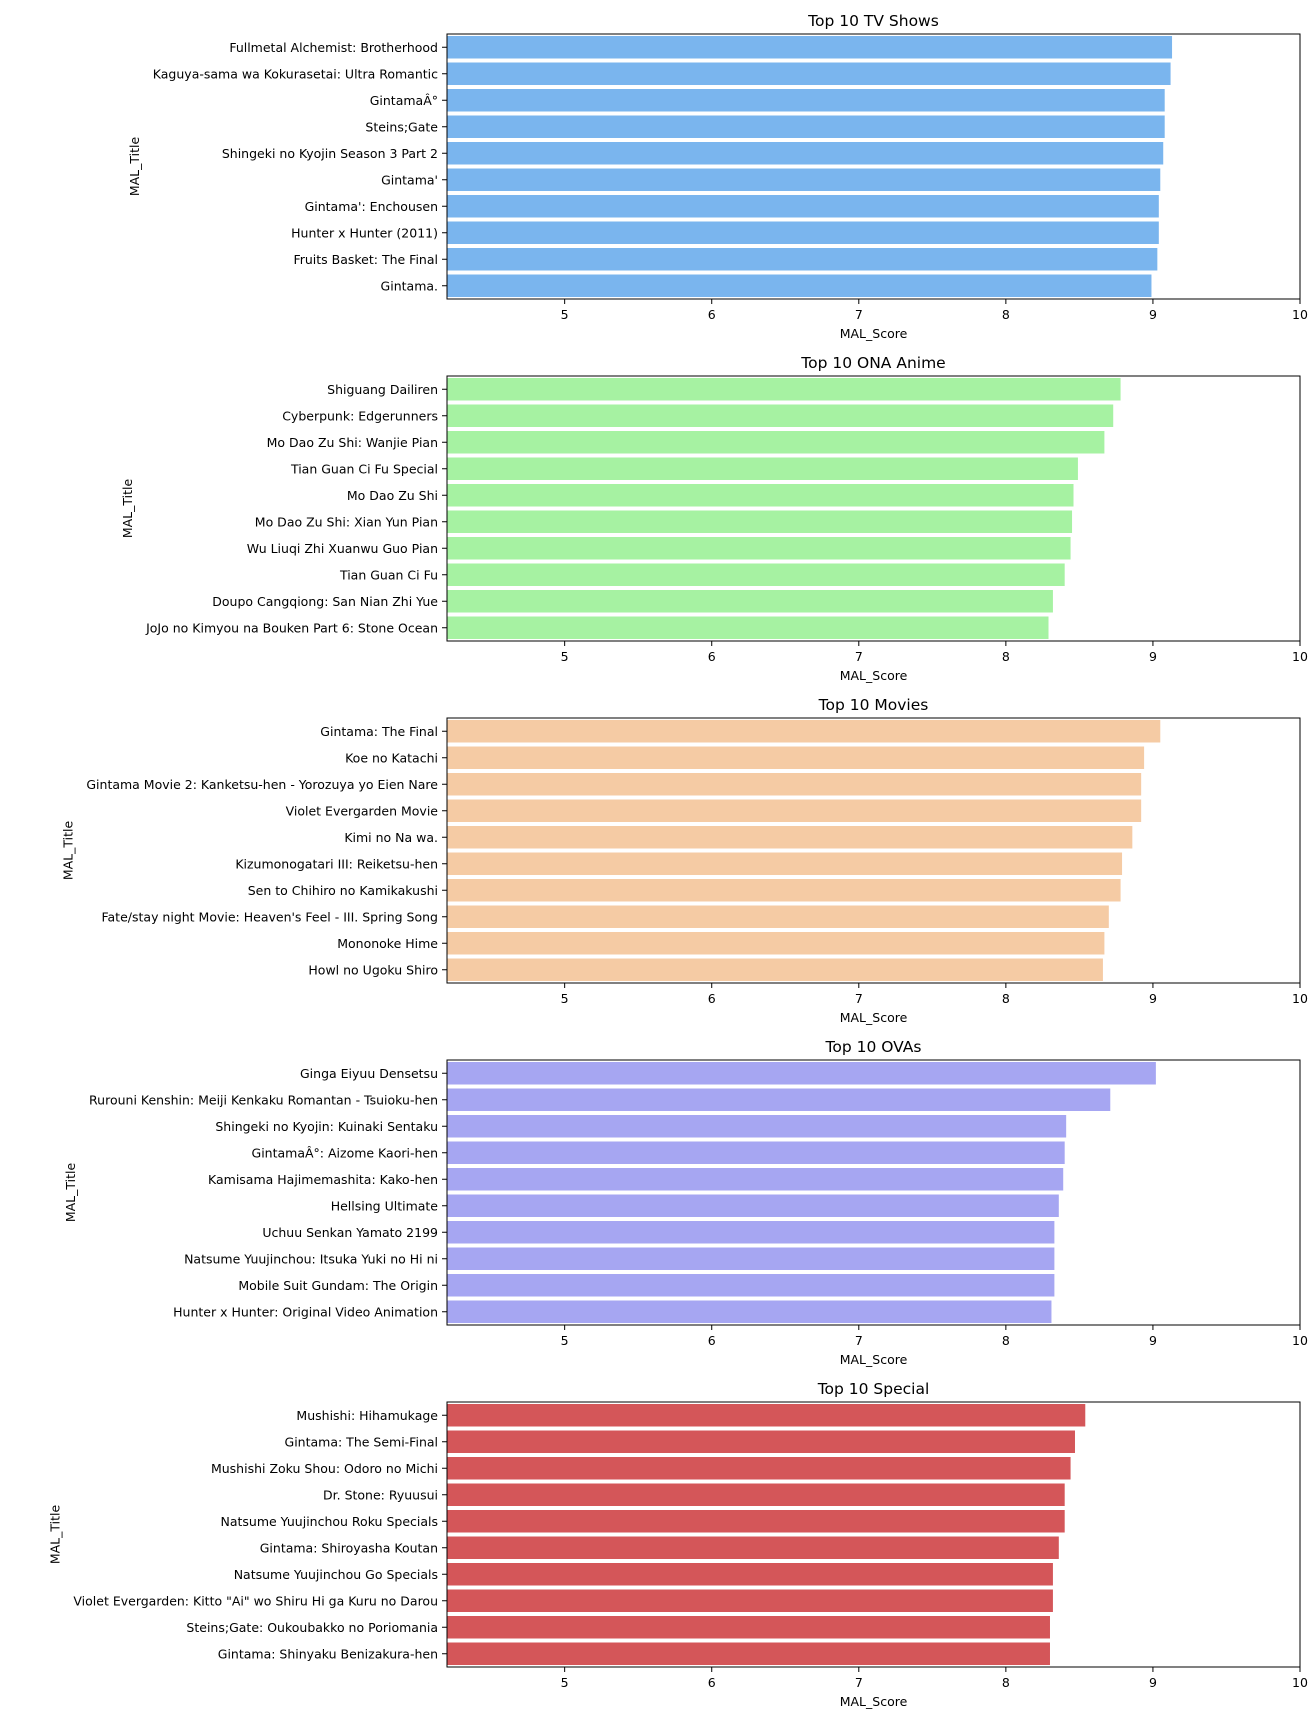 The image size is (1311, 1715). I want to click on y-tick-label: Kizumonogatari III: Reiketsu-hen, so click(336, 863).